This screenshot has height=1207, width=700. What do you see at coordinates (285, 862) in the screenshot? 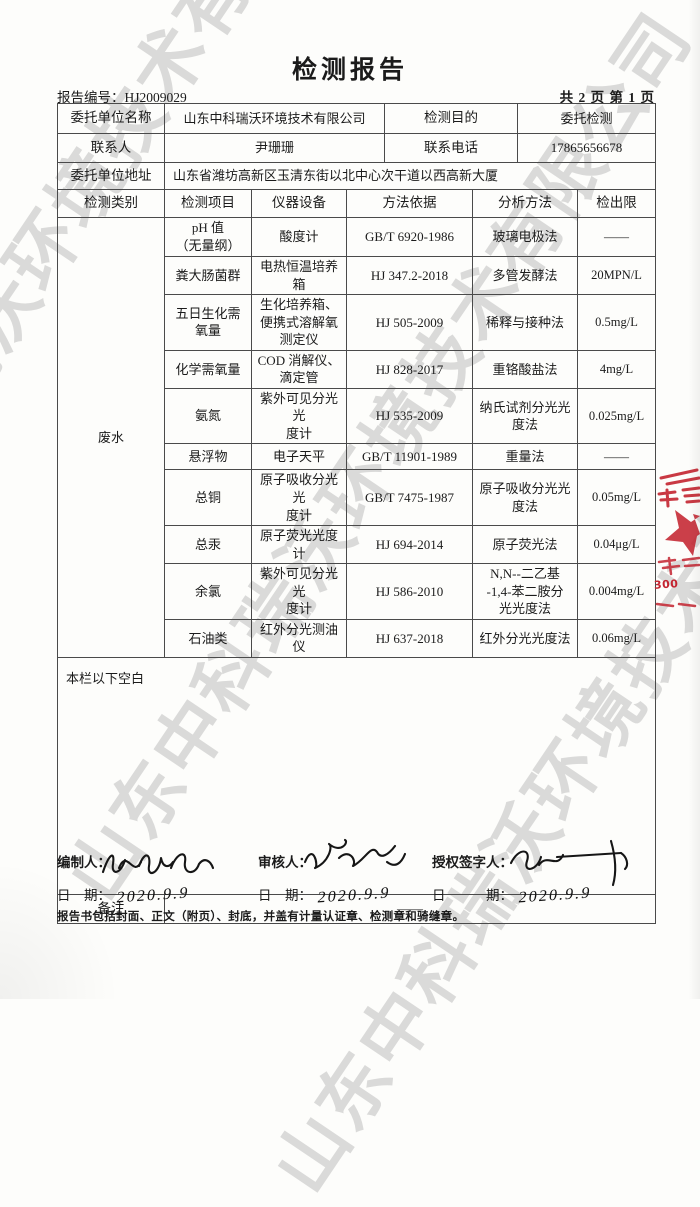
I see `reviewer-label: 审核人：` at bounding box center [285, 862].